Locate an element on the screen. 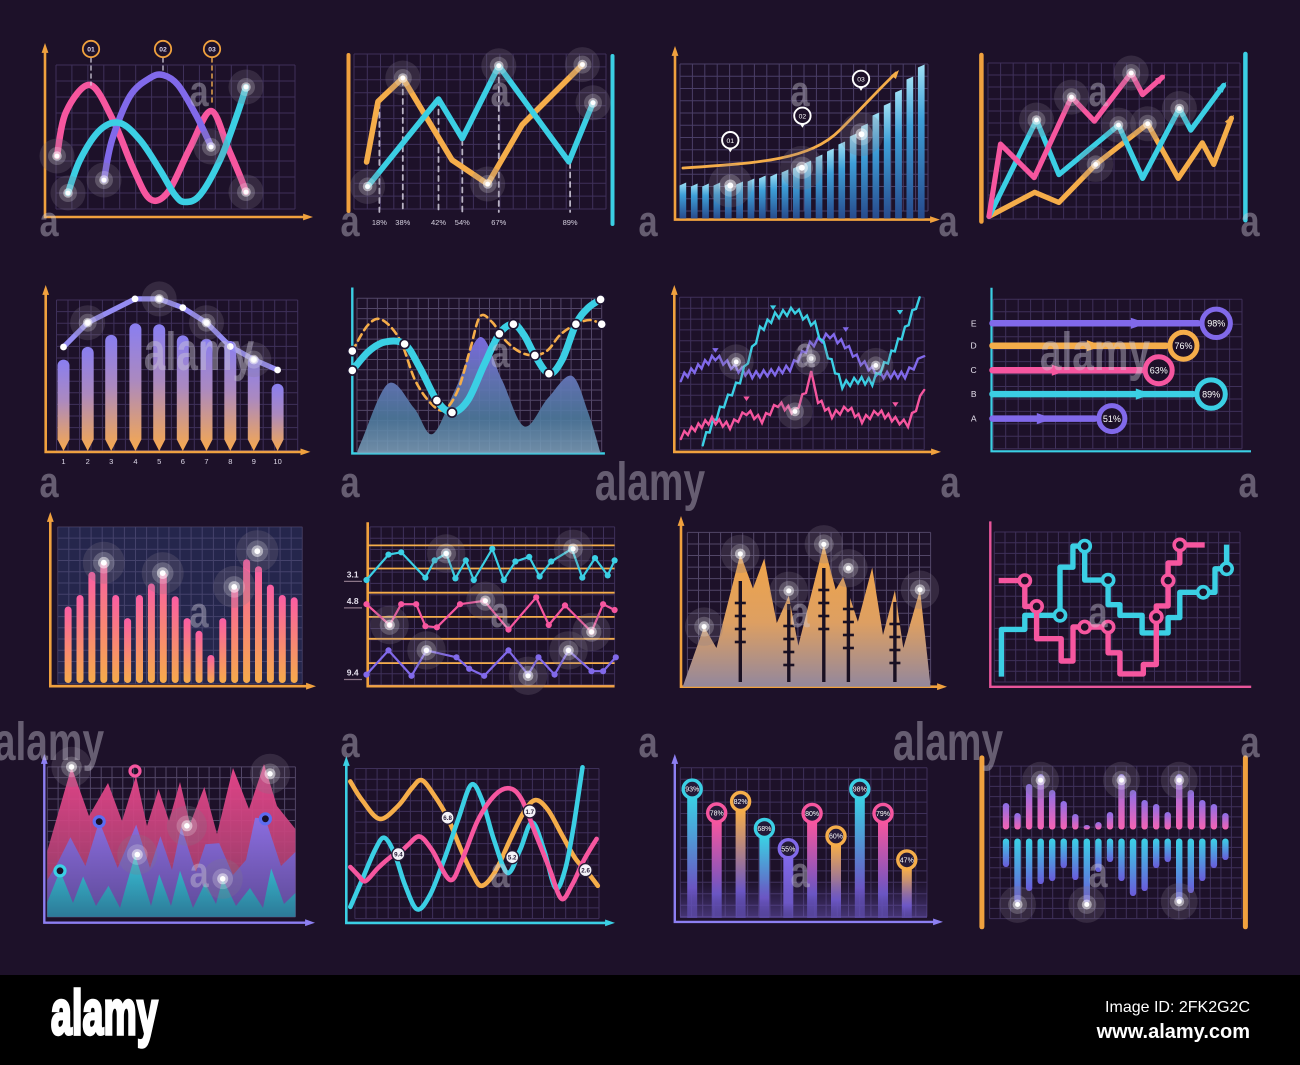 The image size is (1300, 1065). svg-text: 54% is located at coordinates (462, 222).